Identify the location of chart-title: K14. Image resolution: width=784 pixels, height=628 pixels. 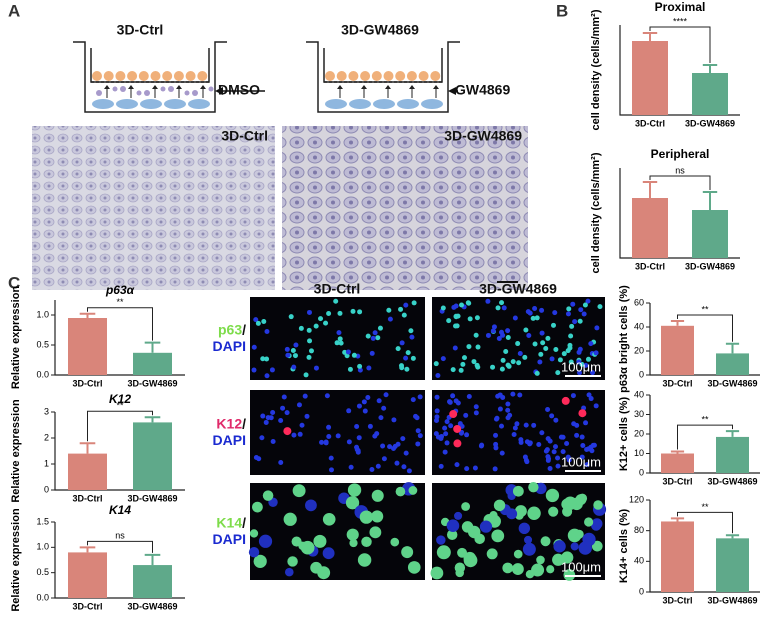
(120, 510).